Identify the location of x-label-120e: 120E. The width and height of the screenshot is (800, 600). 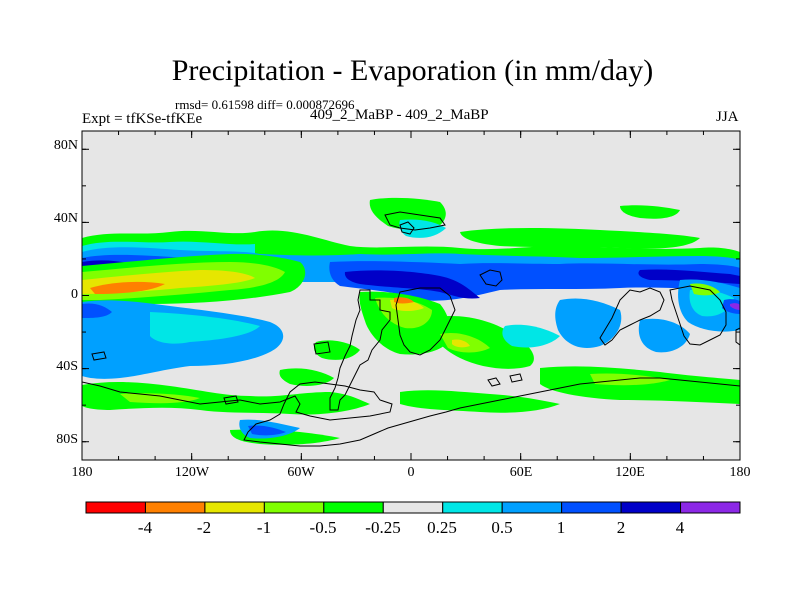
(630, 472).